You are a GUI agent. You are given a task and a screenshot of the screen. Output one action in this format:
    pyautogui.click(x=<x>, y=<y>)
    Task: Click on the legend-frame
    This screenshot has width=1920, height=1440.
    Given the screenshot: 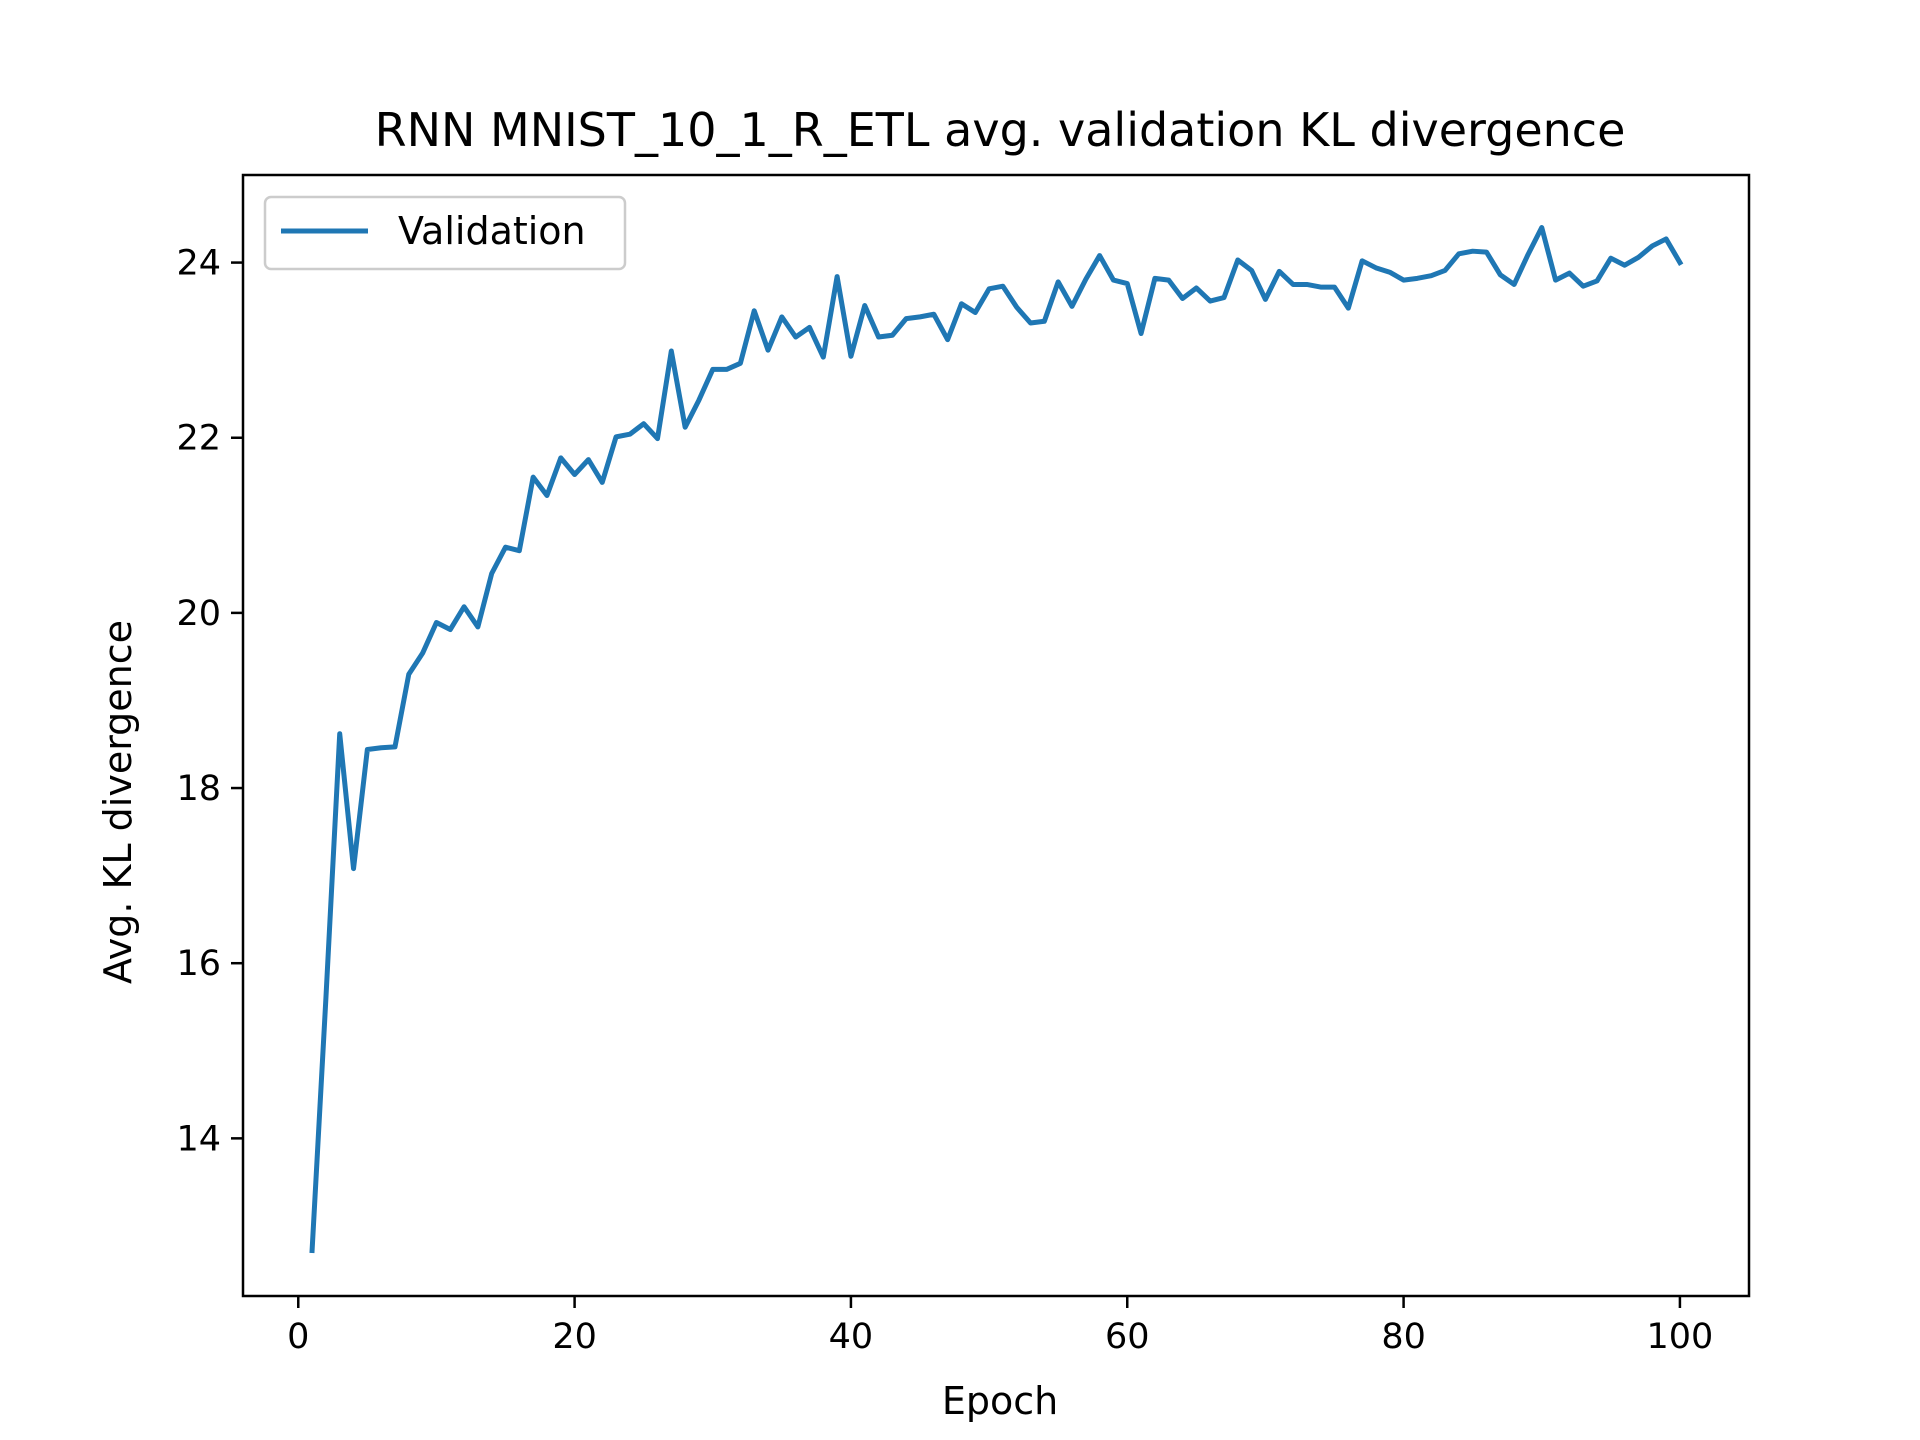 What is the action you would take?
    pyautogui.click(x=445, y=233)
    